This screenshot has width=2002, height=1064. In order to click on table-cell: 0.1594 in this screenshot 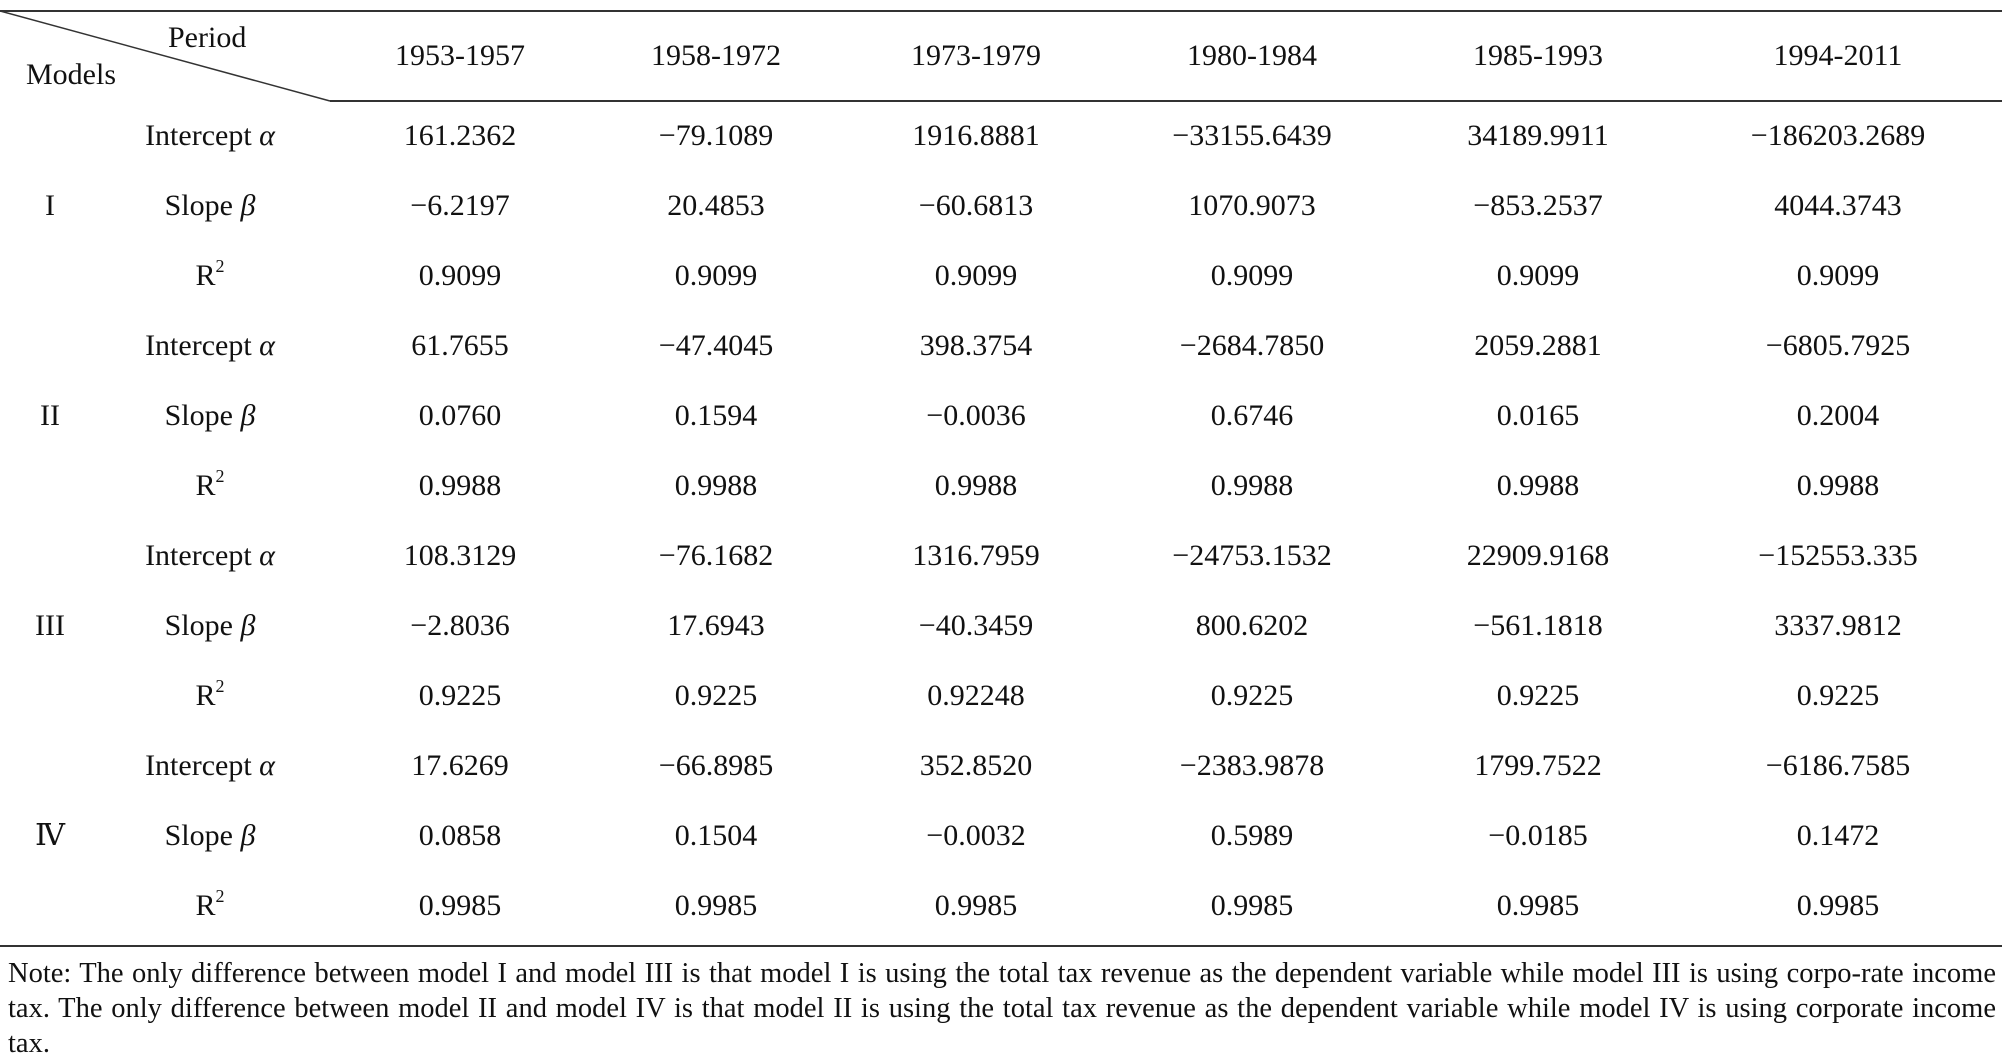, I will do `click(716, 415)`.